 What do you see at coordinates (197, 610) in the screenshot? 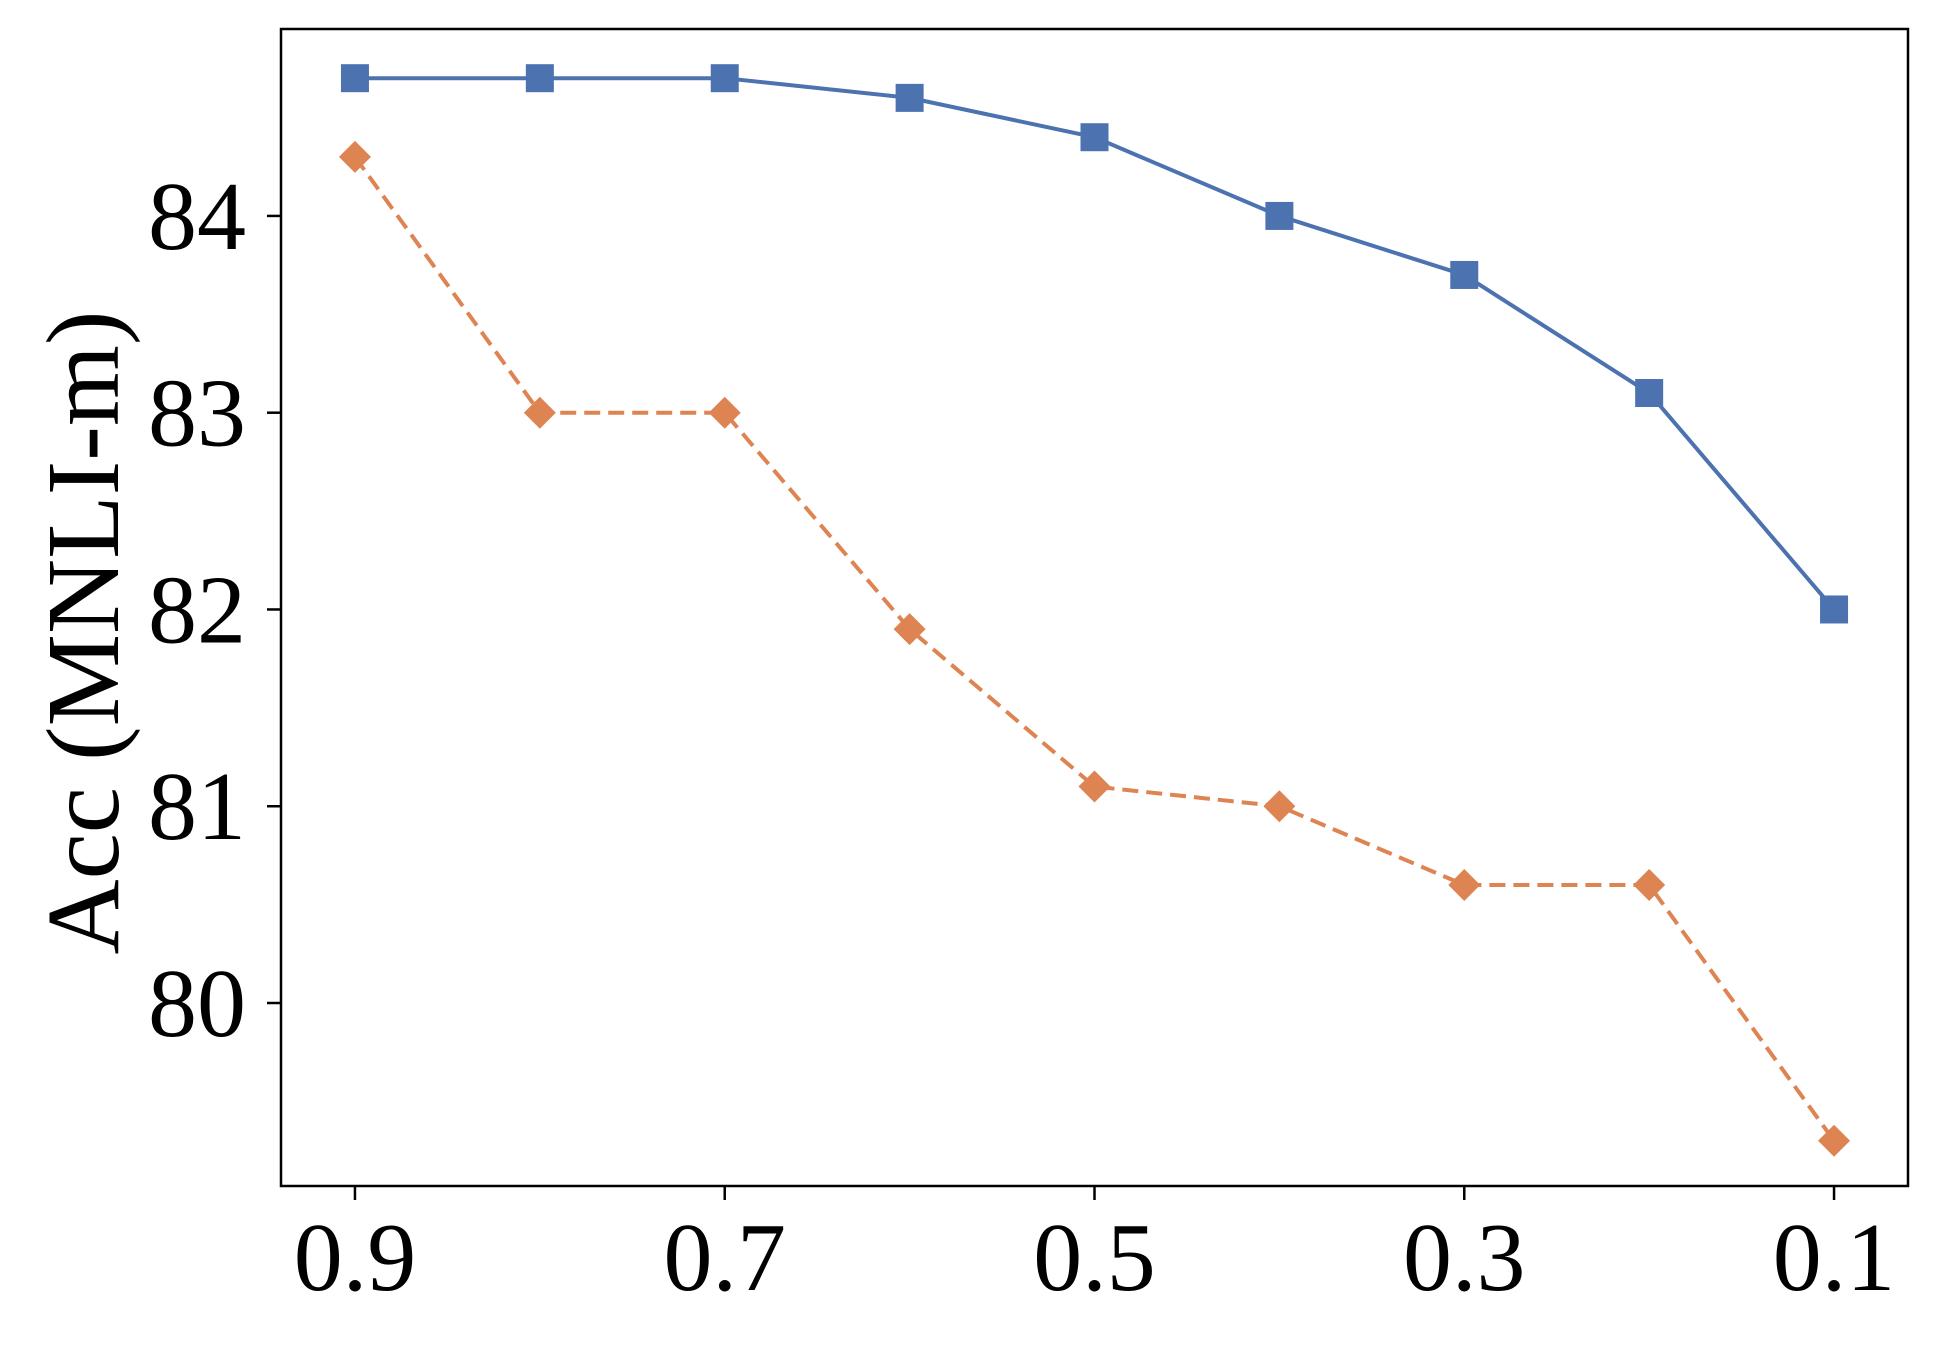
I see `y-tick-label-2: 82` at bounding box center [197, 610].